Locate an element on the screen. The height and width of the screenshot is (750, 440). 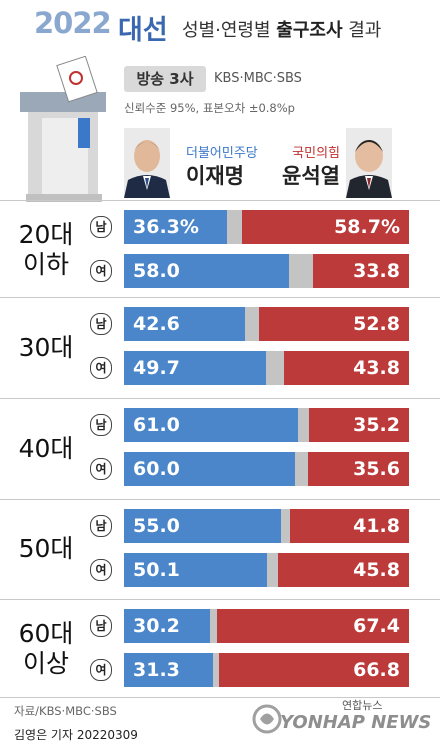
lee-value-label: 50.1 is located at coordinates (156, 570).